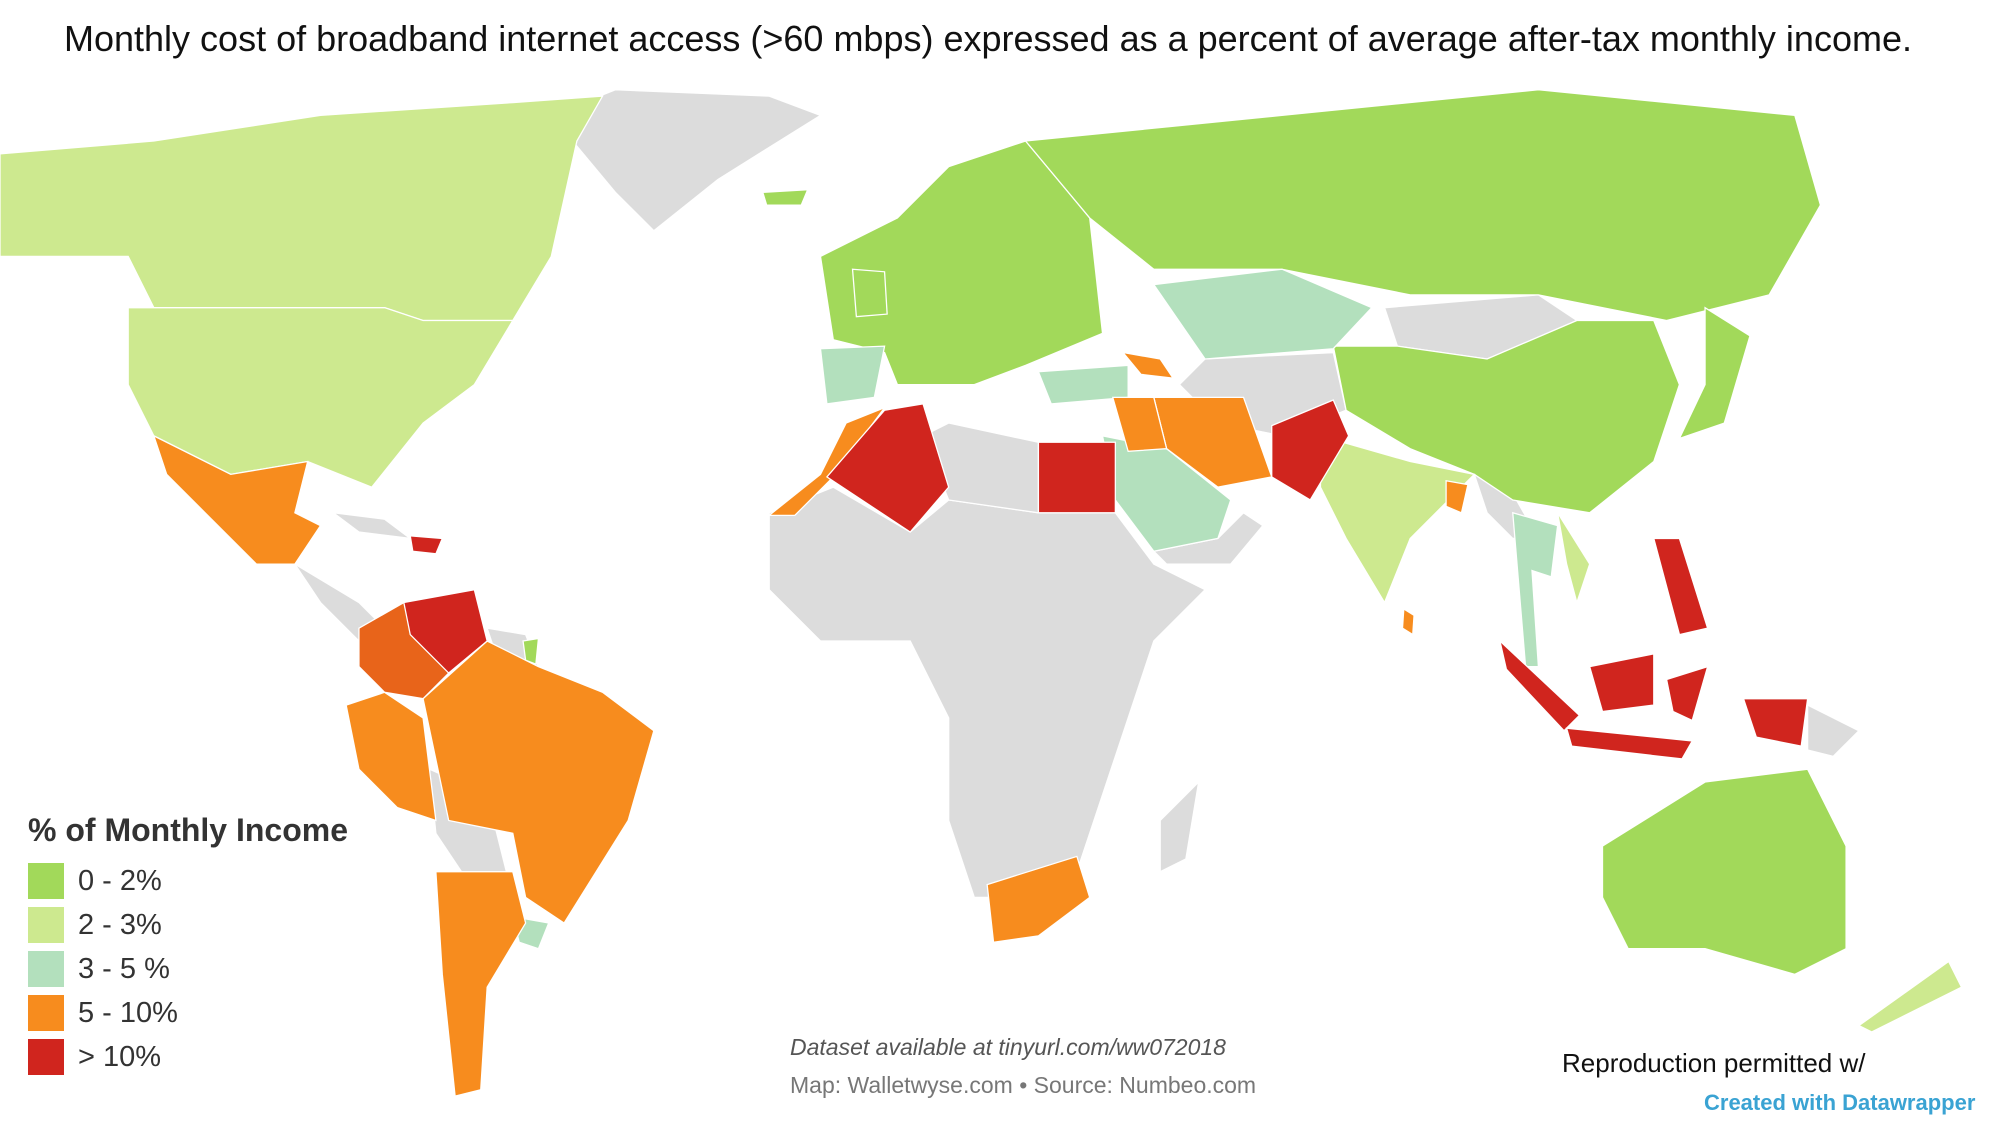  I want to click on region-spain, so click(852, 375).